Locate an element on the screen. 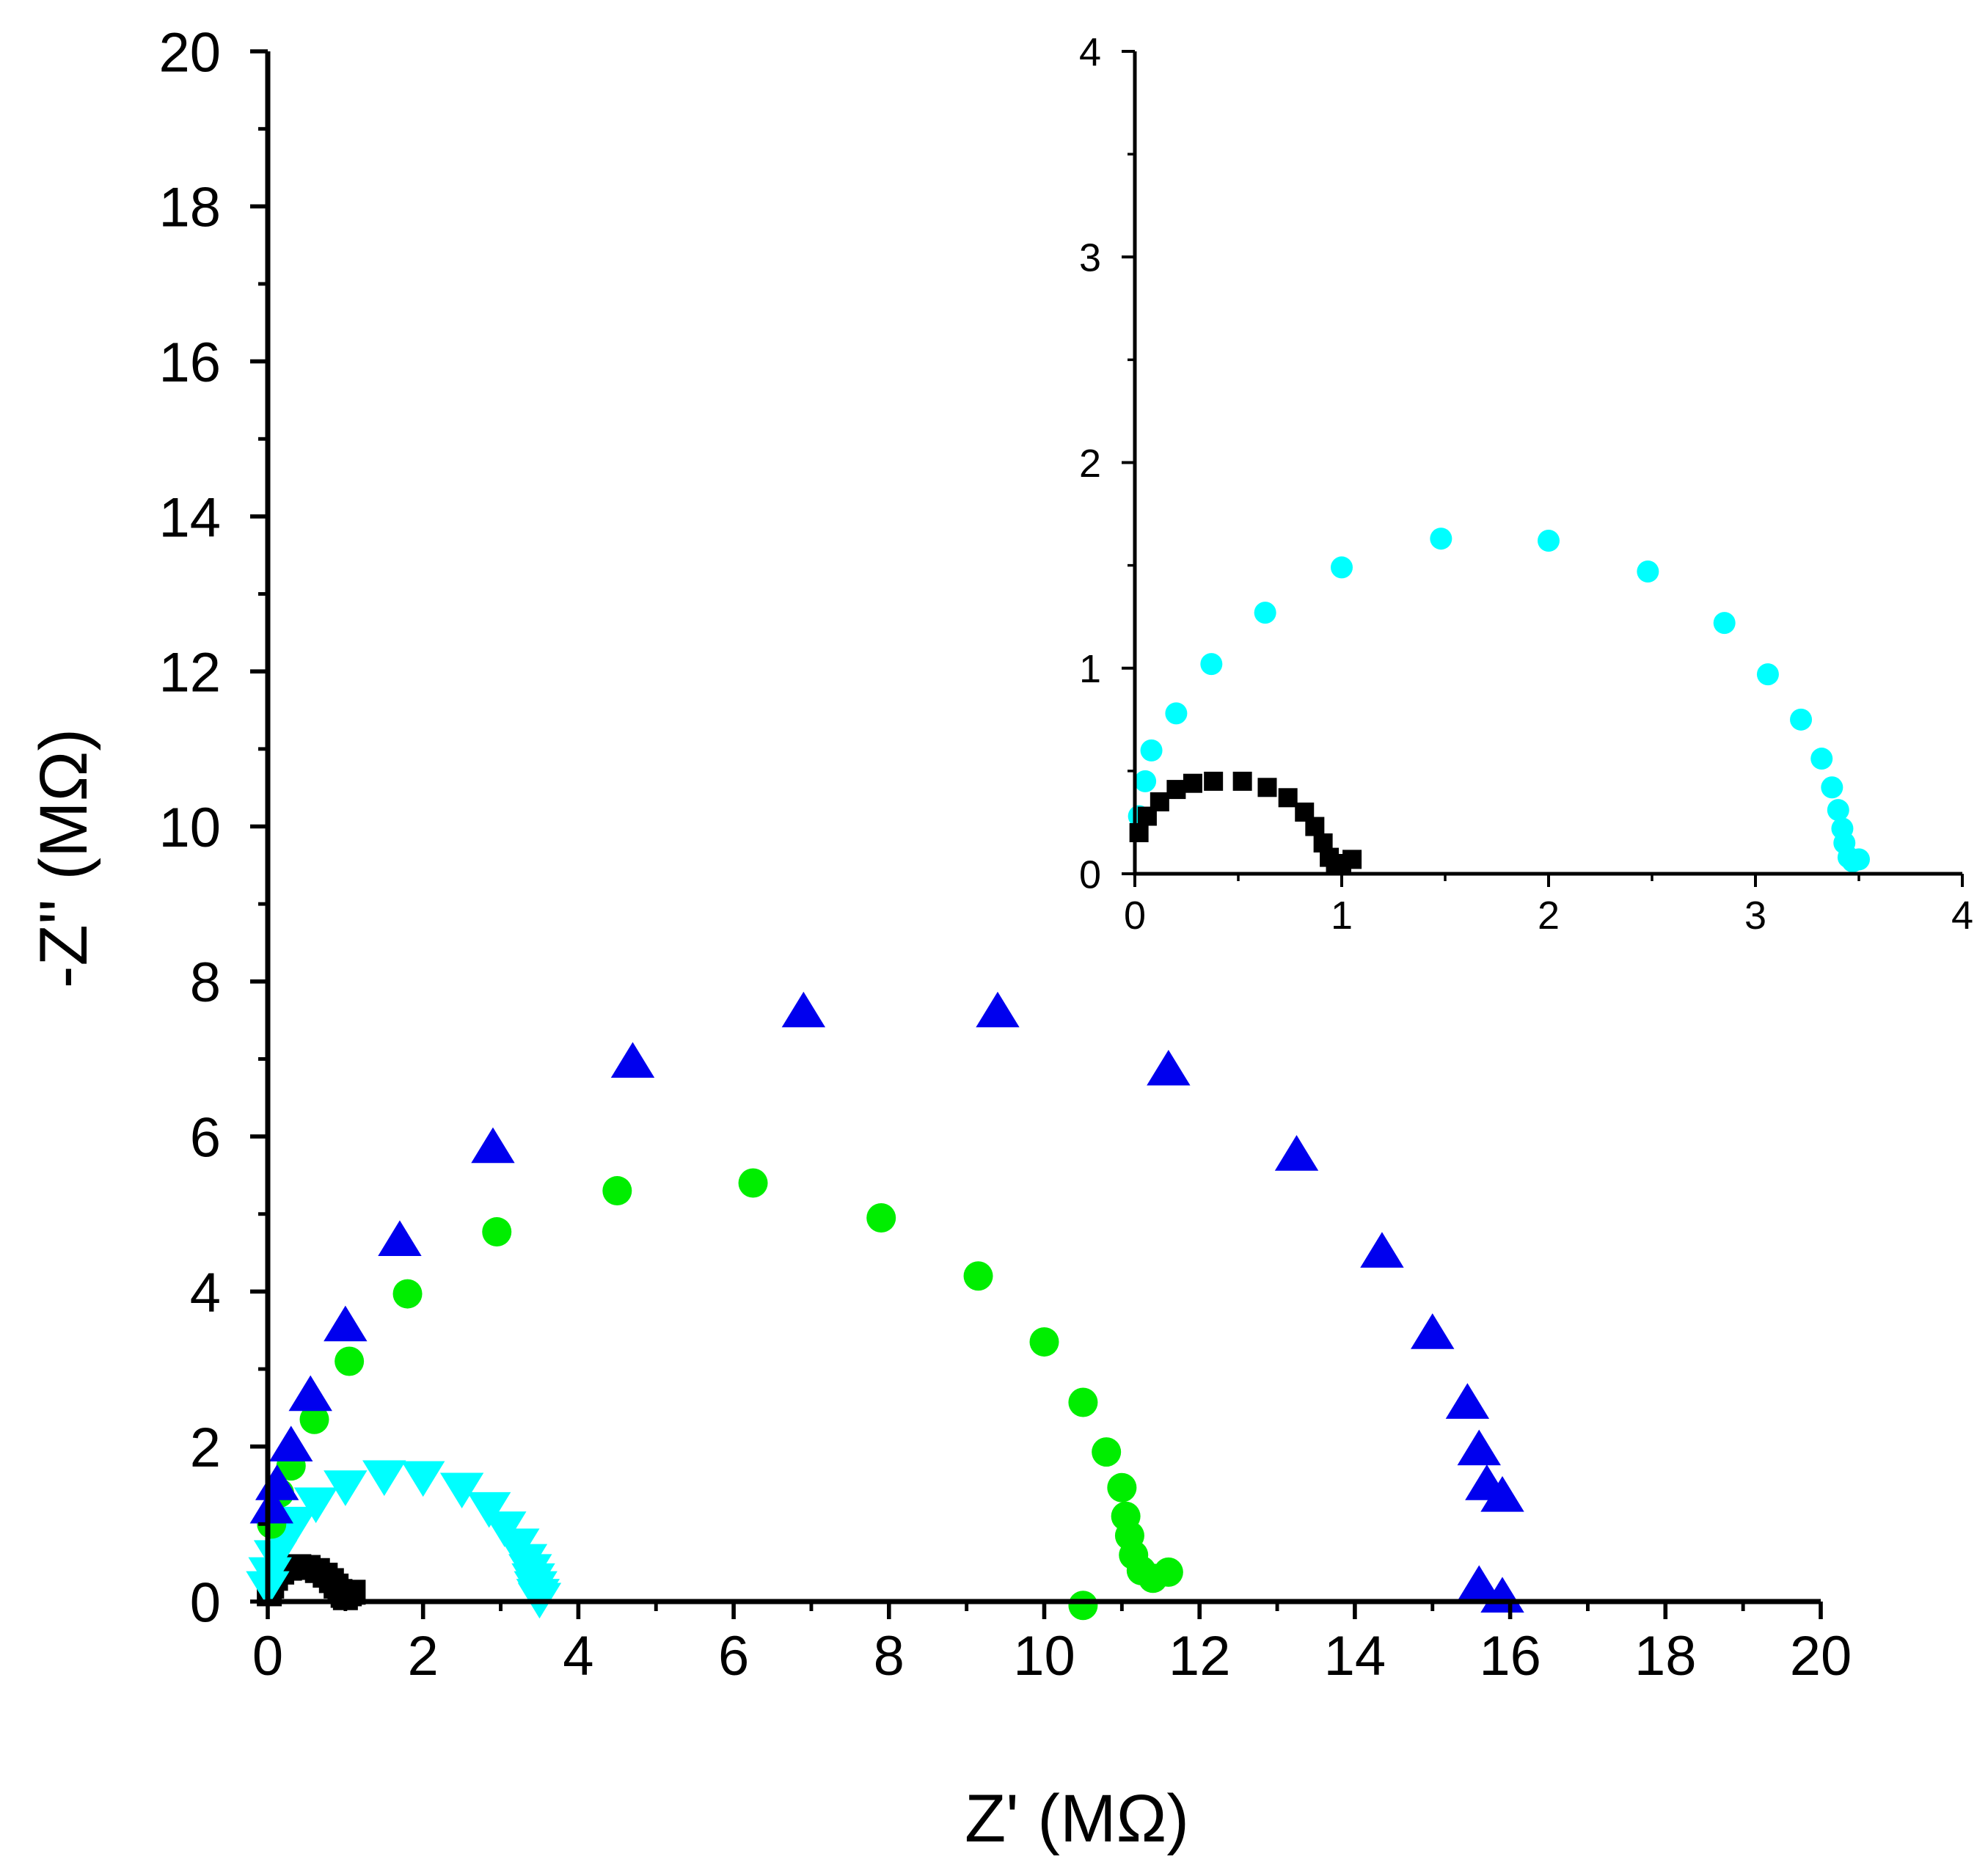  main-y-tick-label: 18 is located at coordinates (189, 208).